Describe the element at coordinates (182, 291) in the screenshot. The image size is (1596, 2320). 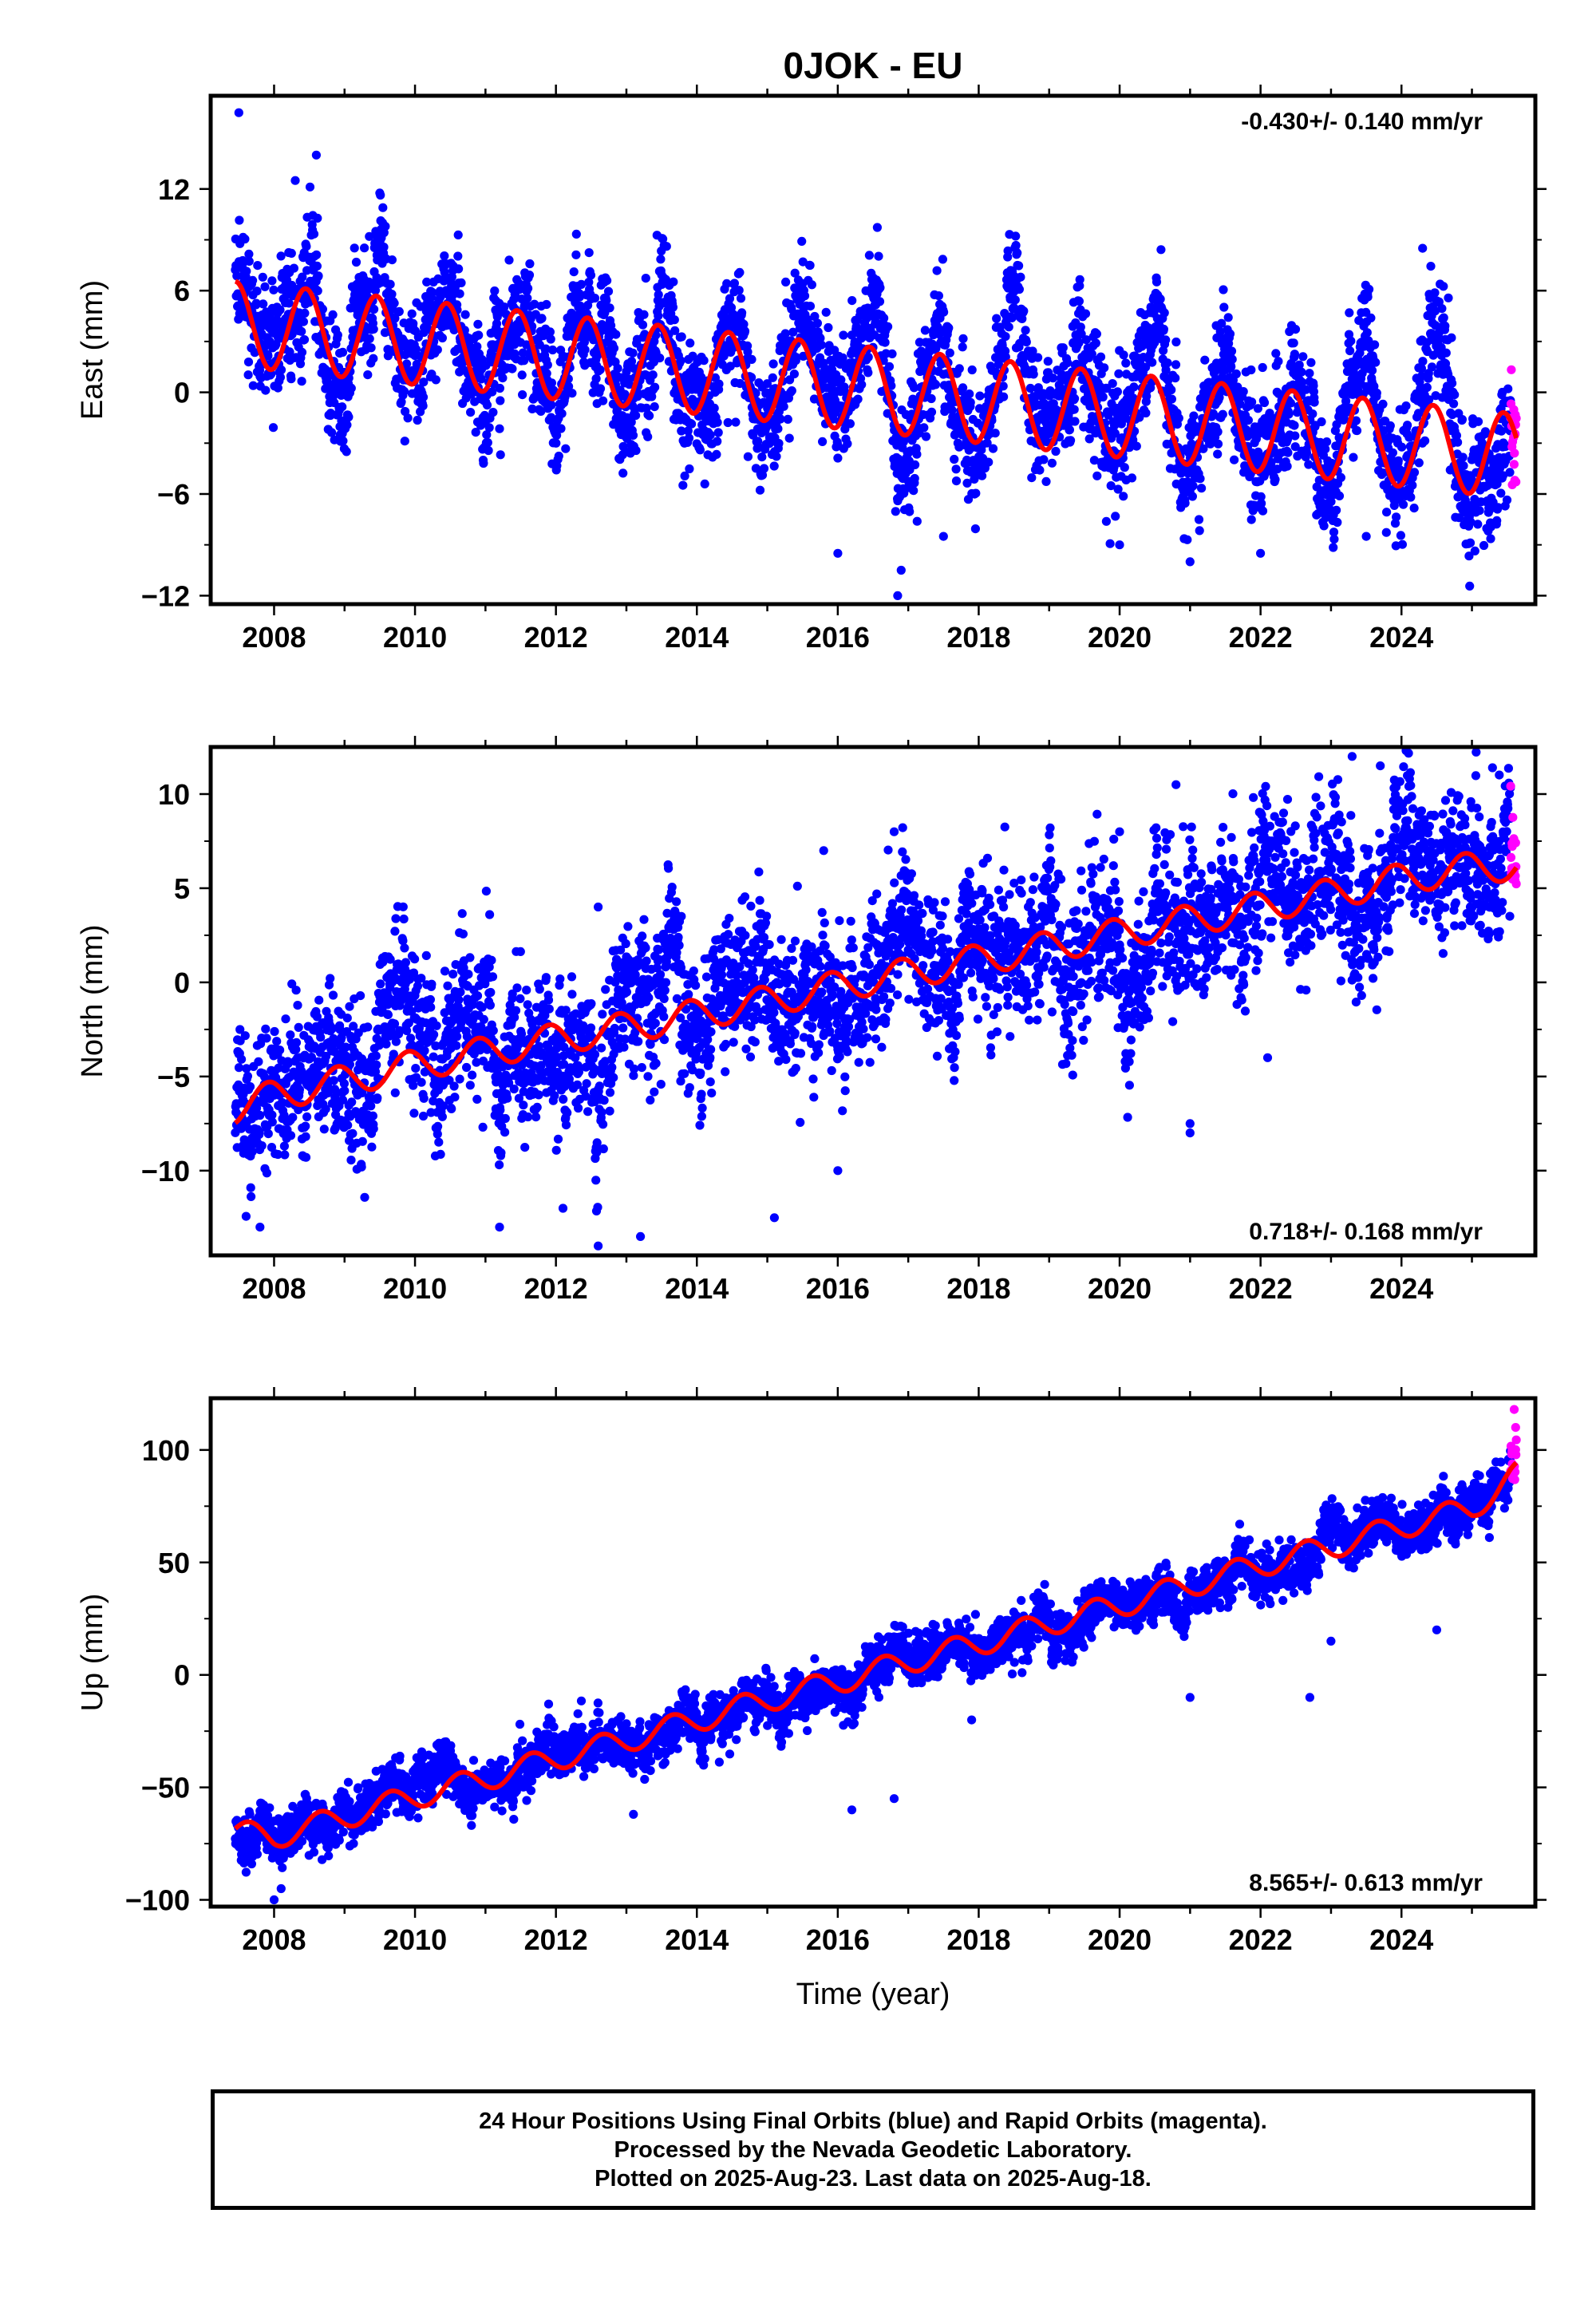
I see `y-tick-label: 6` at that location.